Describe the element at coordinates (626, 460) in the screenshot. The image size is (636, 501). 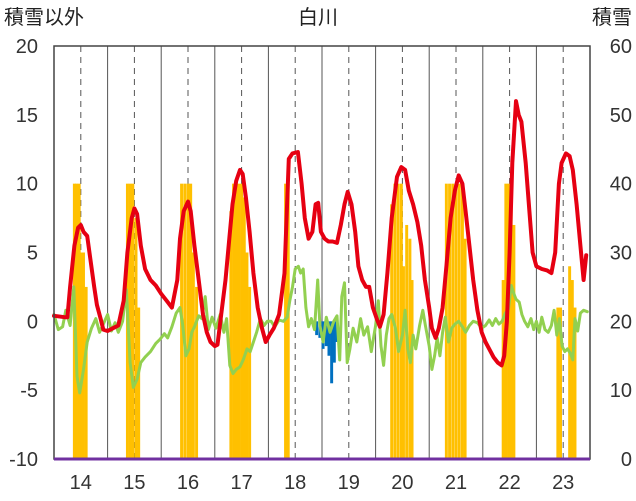
I see `right-tick-label: 0` at that location.